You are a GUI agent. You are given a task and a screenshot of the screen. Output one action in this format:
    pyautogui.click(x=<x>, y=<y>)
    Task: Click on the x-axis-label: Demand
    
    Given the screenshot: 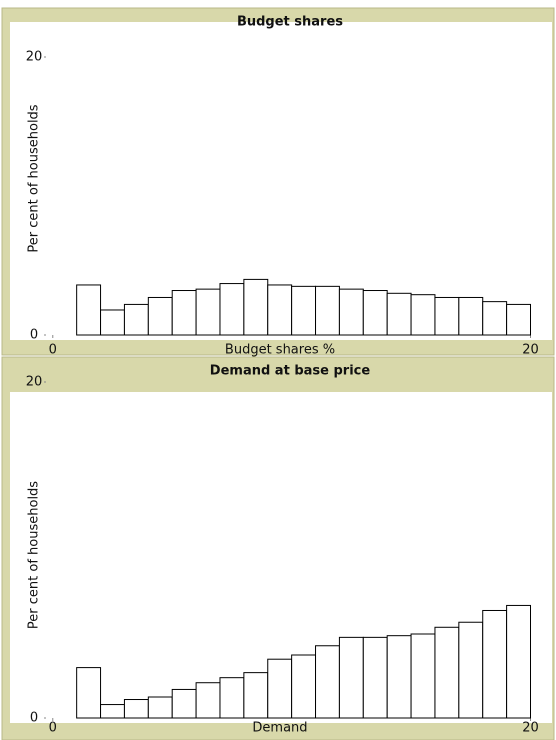 What is the action you would take?
    pyautogui.click(x=279, y=728)
    